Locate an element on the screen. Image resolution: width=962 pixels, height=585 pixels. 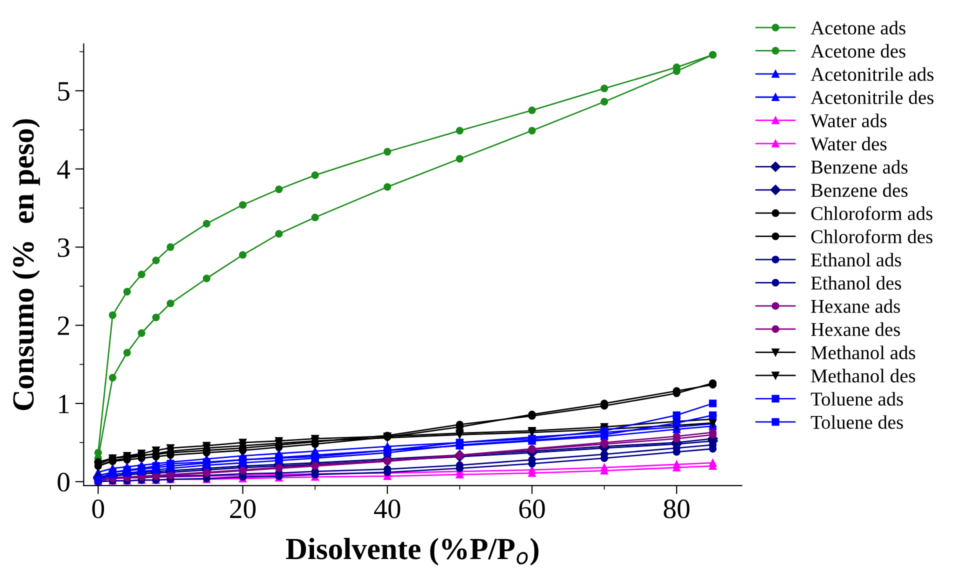
y-tick-label: 4 is located at coordinates (63, 169).